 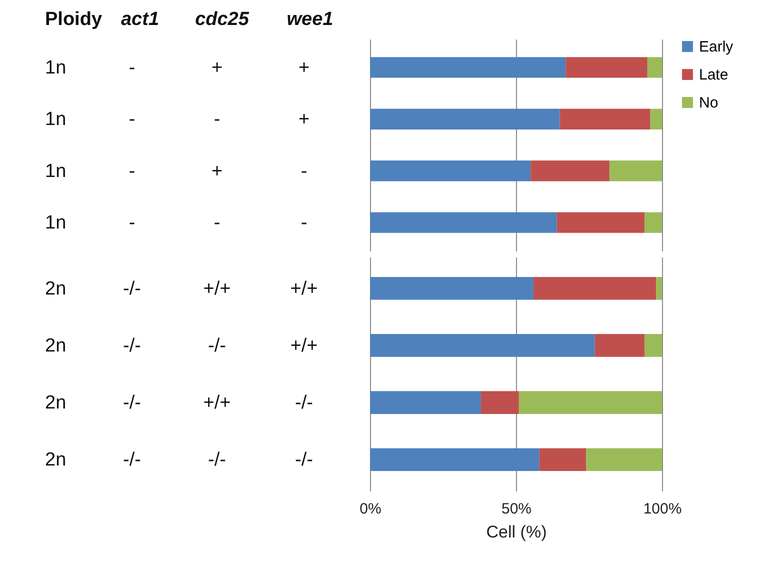 I want to click on legend-label: Early, so click(x=716, y=47).